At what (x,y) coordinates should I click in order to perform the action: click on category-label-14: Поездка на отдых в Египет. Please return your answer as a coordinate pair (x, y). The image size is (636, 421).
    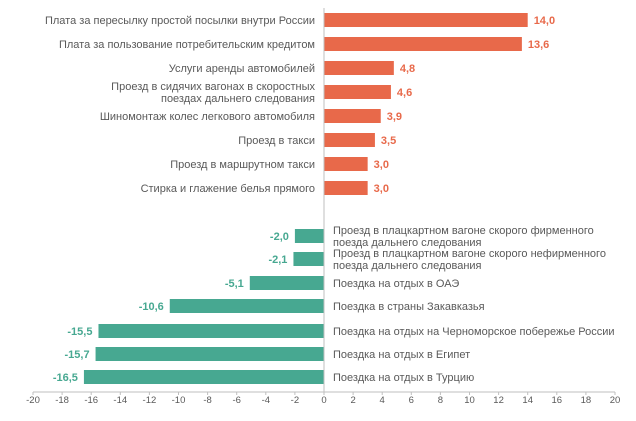
    Looking at the image, I should click on (401, 355).